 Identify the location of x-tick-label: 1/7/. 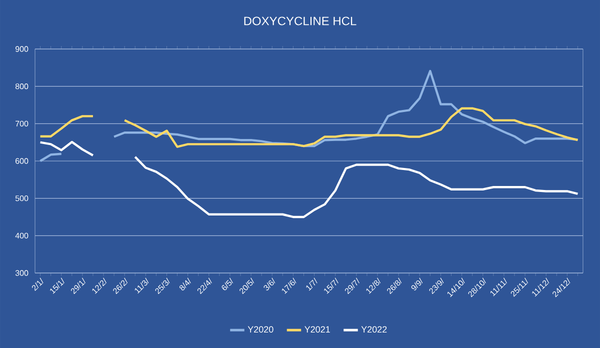
(312, 284).